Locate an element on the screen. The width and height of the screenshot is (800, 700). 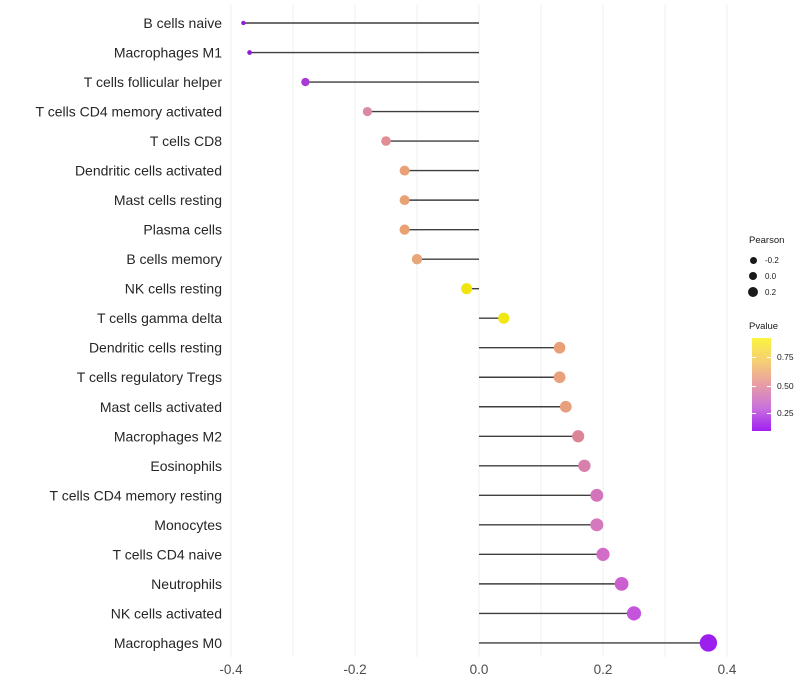
pearson-size-label: -0.2 is located at coordinates (772, 260).